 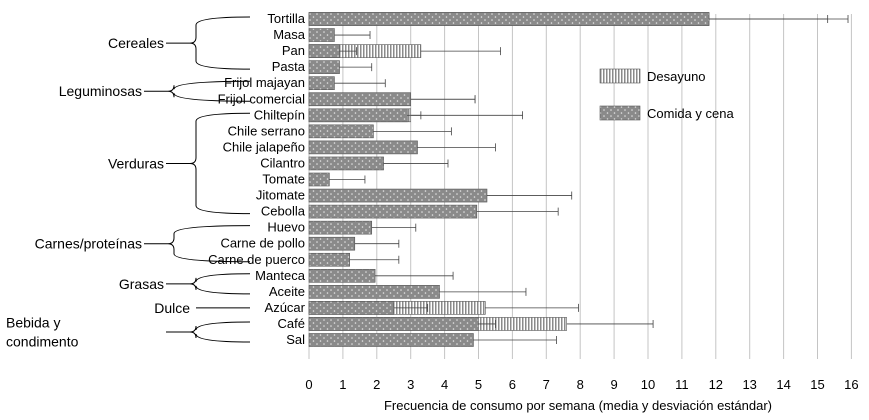 I want to click on category-label: Cilantro, so click(x=282, y=162).